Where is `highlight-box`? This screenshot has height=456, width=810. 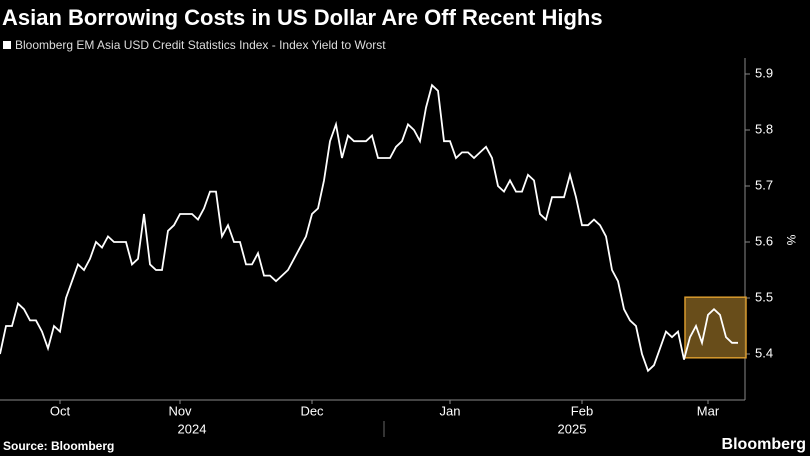 highlight-box is located at coordinates (715, 327).